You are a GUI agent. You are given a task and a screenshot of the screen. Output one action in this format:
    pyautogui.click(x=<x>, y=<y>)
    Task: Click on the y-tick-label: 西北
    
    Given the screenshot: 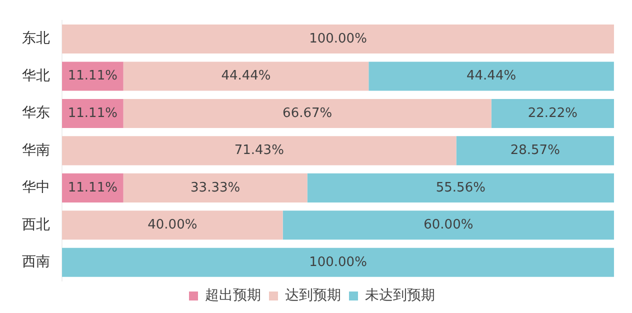 What is the action you would take?
    pyautogui.click(x=36, y=224)
    